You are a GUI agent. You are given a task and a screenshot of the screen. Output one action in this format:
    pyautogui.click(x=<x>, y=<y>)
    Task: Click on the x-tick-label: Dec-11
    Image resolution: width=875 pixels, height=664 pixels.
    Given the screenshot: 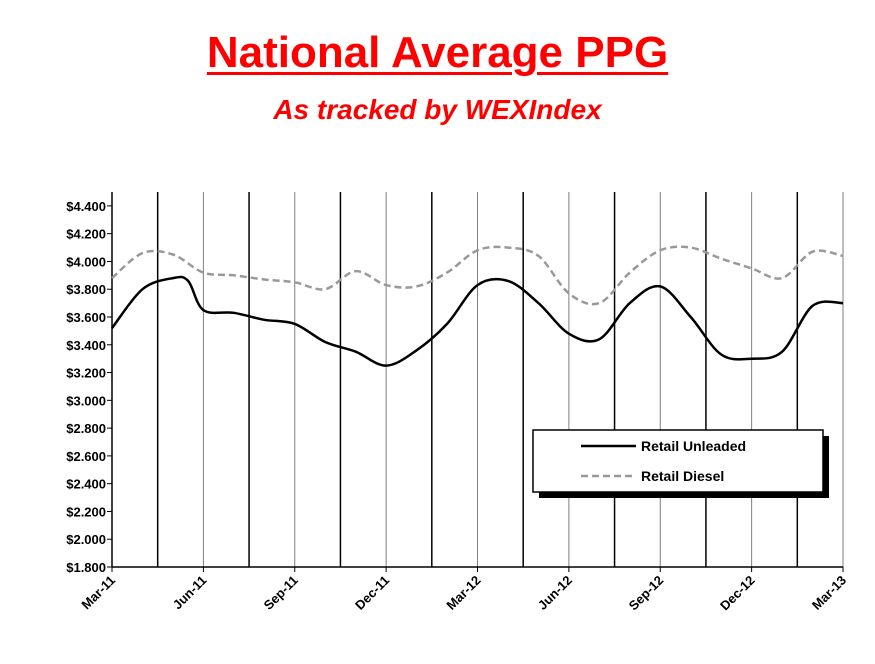 What is the action you would take?
    pyautogui.click(x=372, y=593)
    